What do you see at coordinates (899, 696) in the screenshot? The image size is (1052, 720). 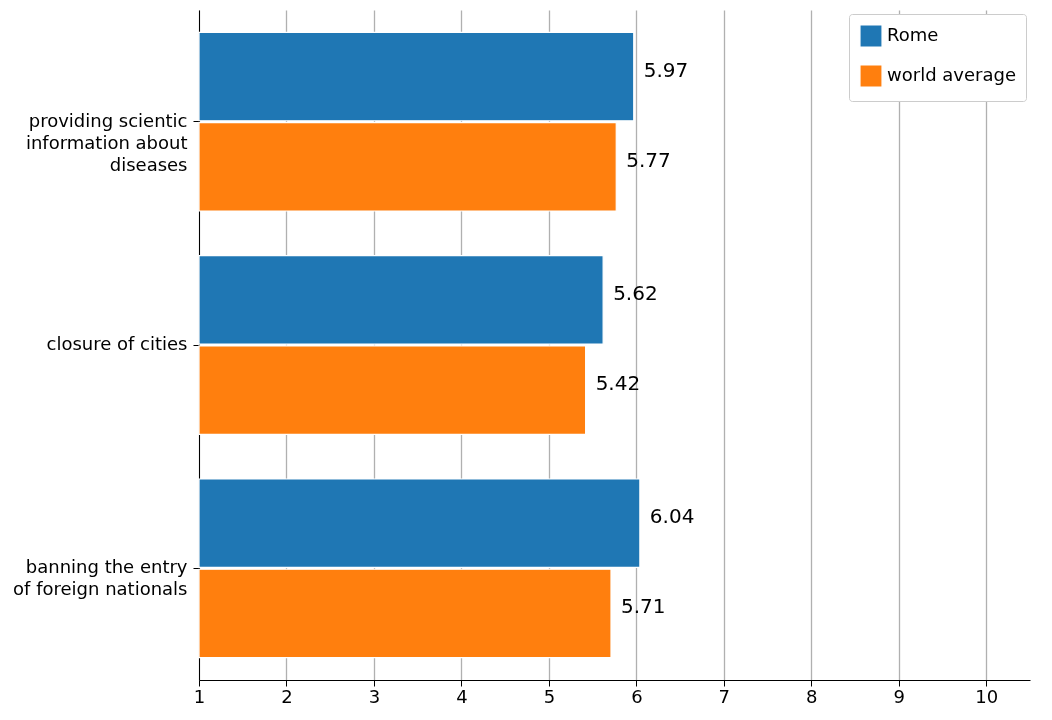 I see `x-tick-label: 9` at bounding box center [899, 696].